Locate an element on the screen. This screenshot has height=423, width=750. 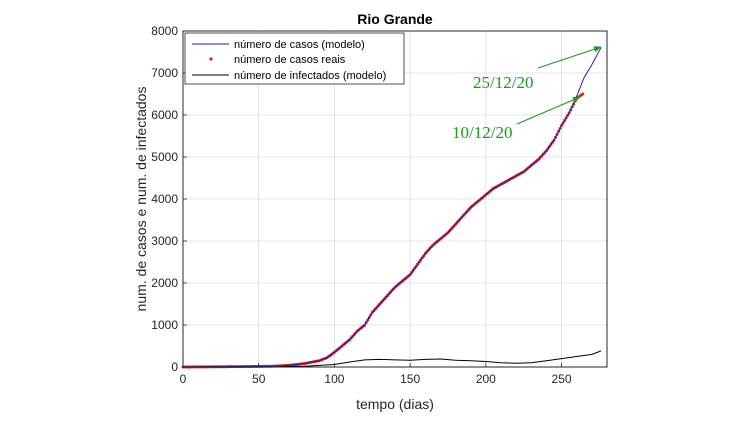
x-tick-label: 0 is located at coordinates (183, 379).